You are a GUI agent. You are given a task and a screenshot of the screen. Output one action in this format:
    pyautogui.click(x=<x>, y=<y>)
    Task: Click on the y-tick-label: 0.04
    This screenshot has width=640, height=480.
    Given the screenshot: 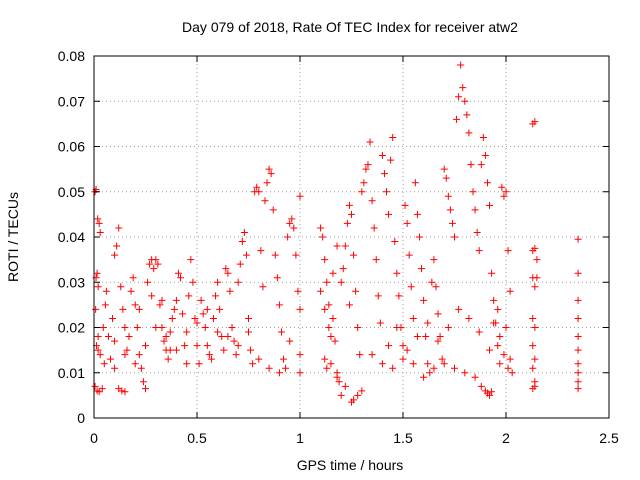 What is the action you would take?
    pyautogui.click(x=71, y=237)
    